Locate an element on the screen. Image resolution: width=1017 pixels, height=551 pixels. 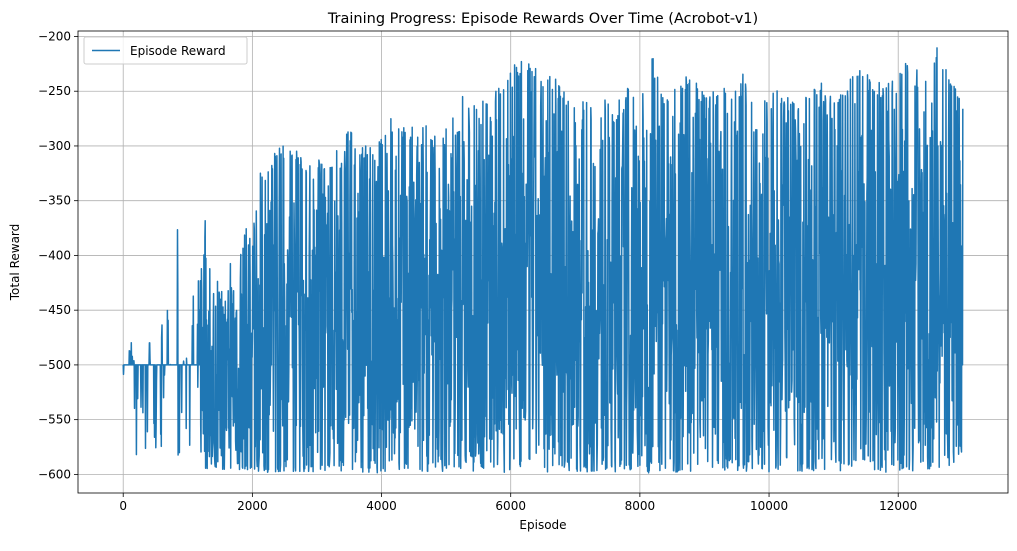
legend: Episode Reward is located at coordinates (165, 50).